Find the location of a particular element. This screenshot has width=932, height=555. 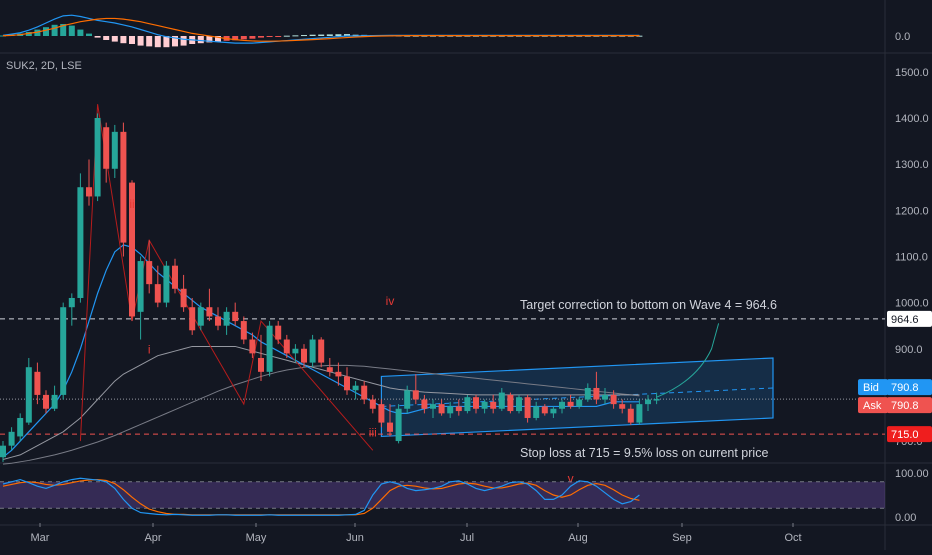

rsi-line is located at coordinates (321, 496).